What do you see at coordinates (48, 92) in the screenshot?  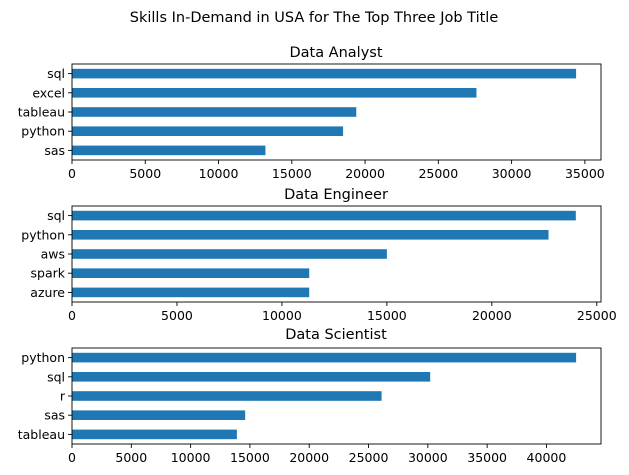 I see `y-tick-label: excel` at bounding box center [48, 92].